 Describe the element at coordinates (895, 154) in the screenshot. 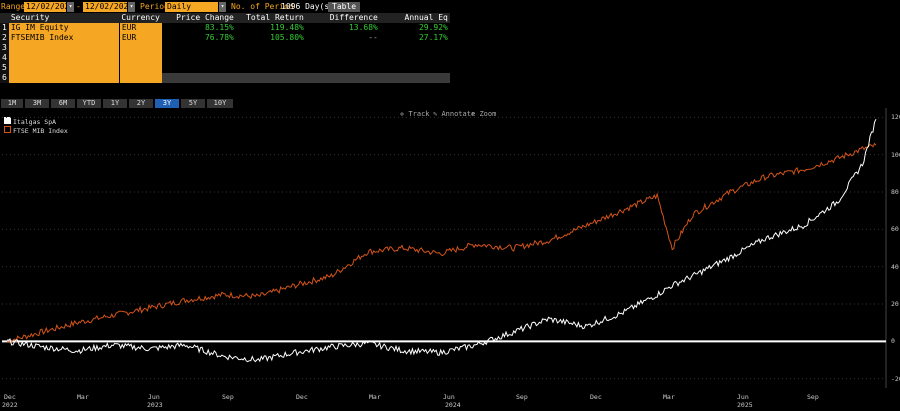

I see `y-tick-label: 100` at that location.